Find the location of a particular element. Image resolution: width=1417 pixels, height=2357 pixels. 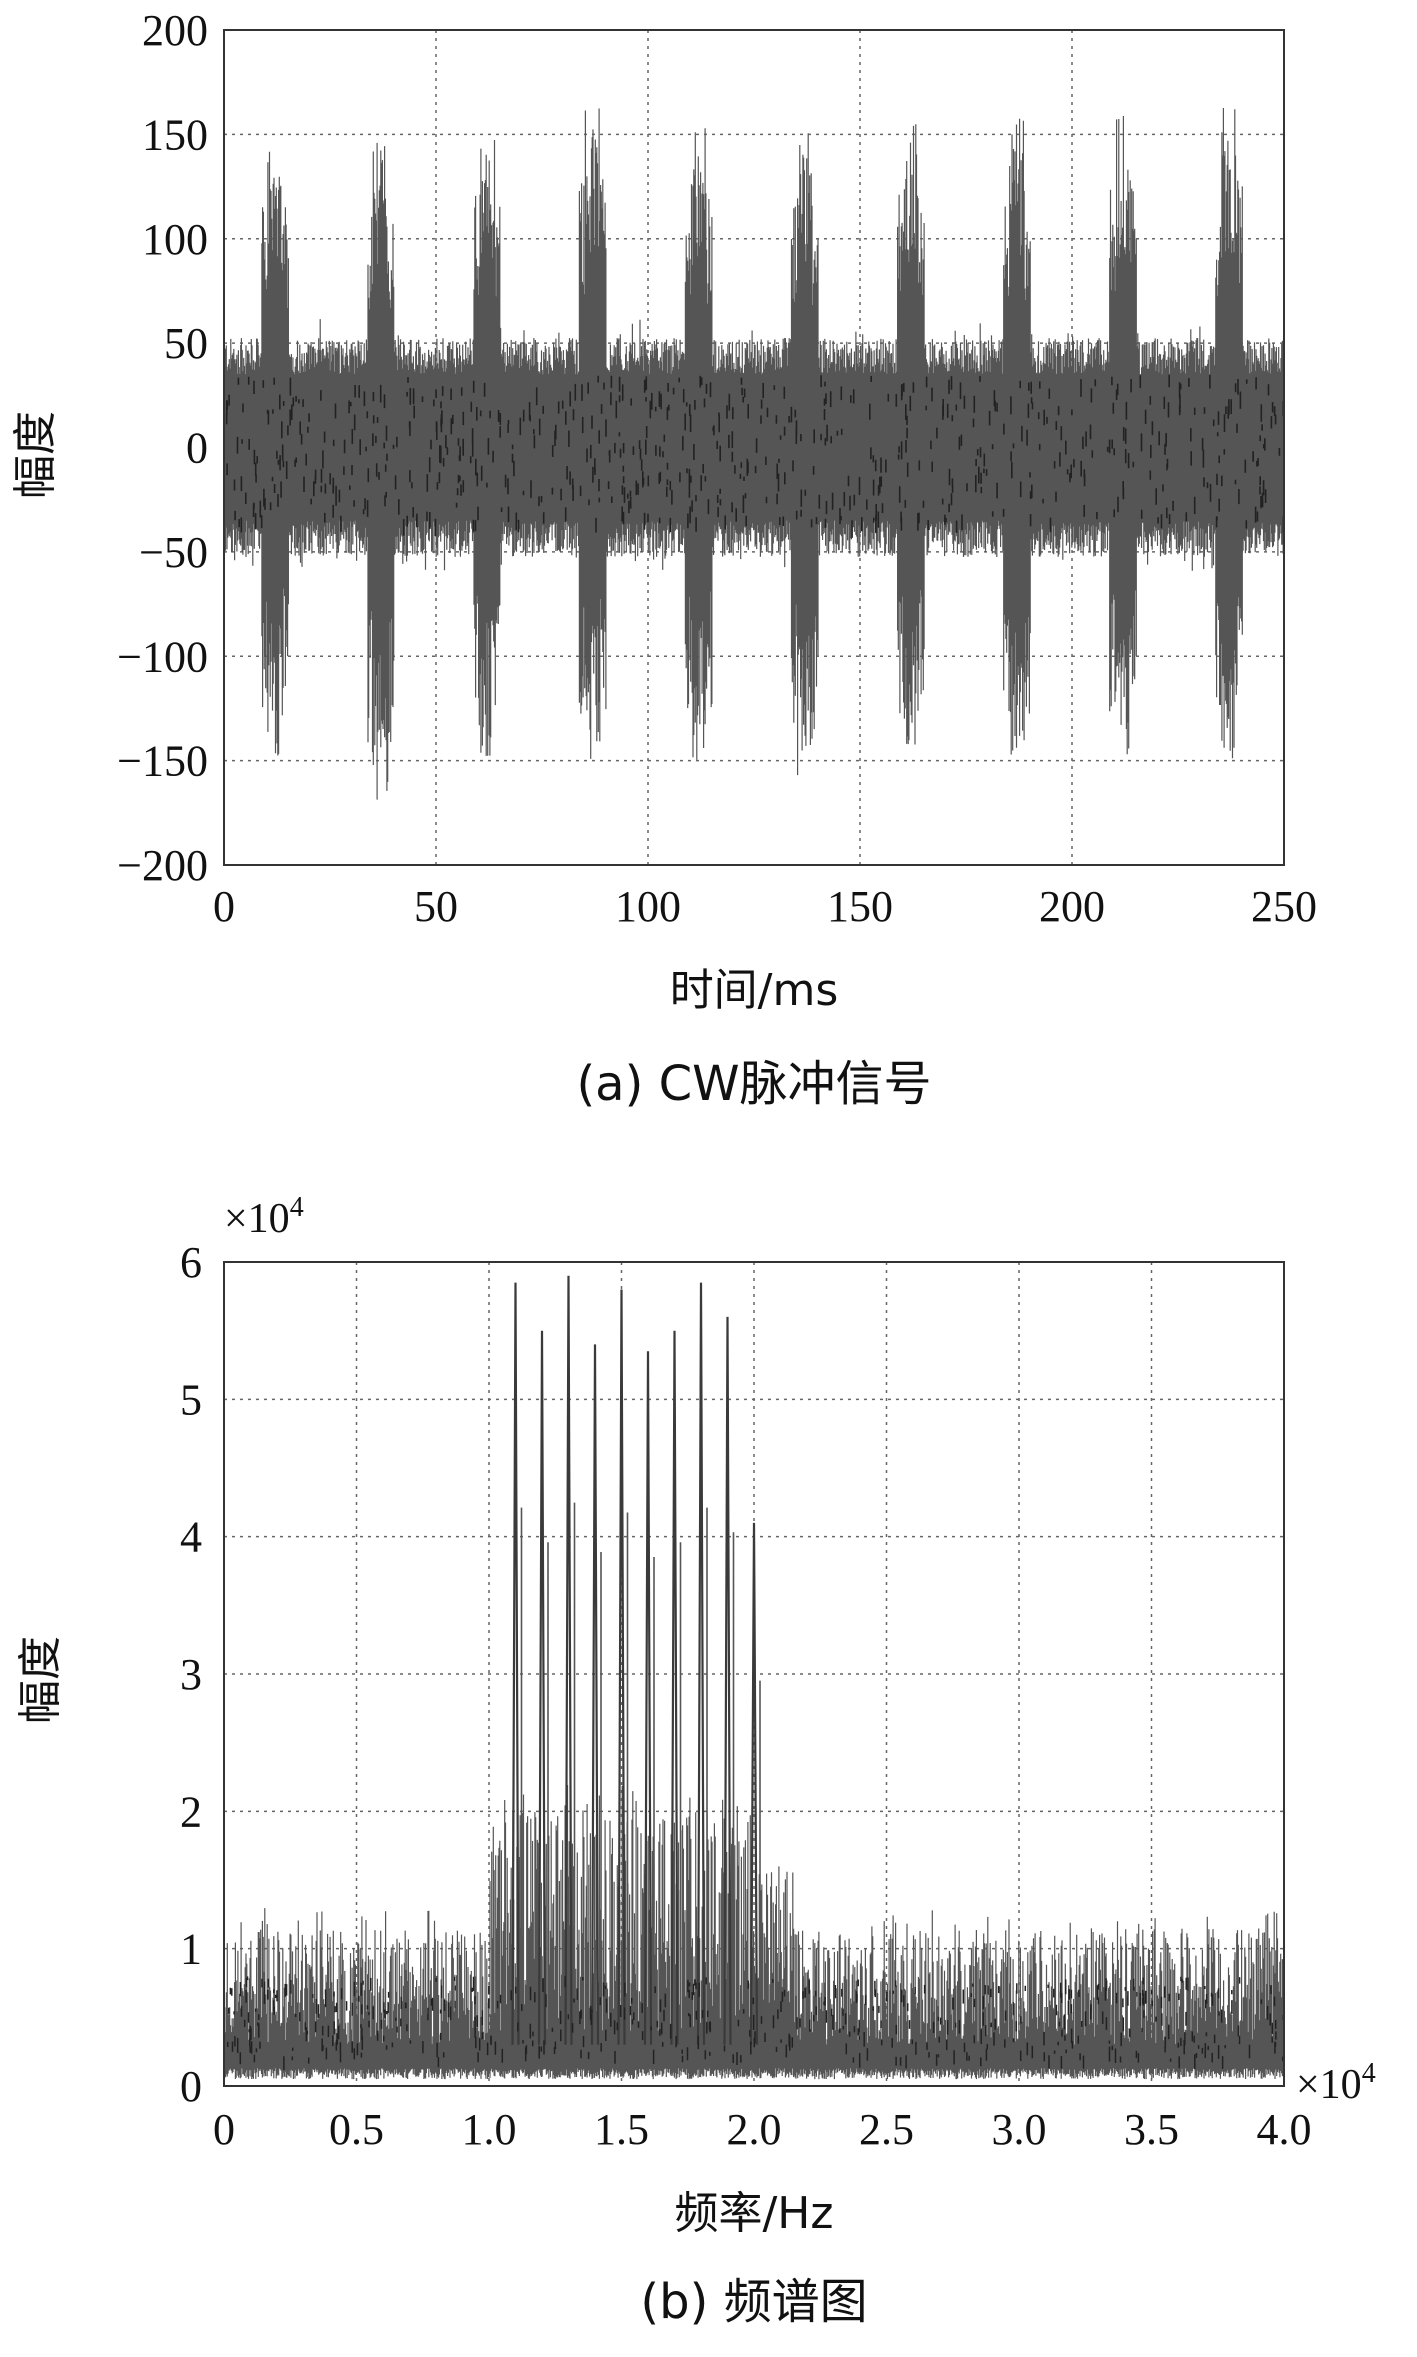

y-tick-labels-a: 200 150 100 50 0 −50 −100 −150 −200 is located at coordinates (162, 448).